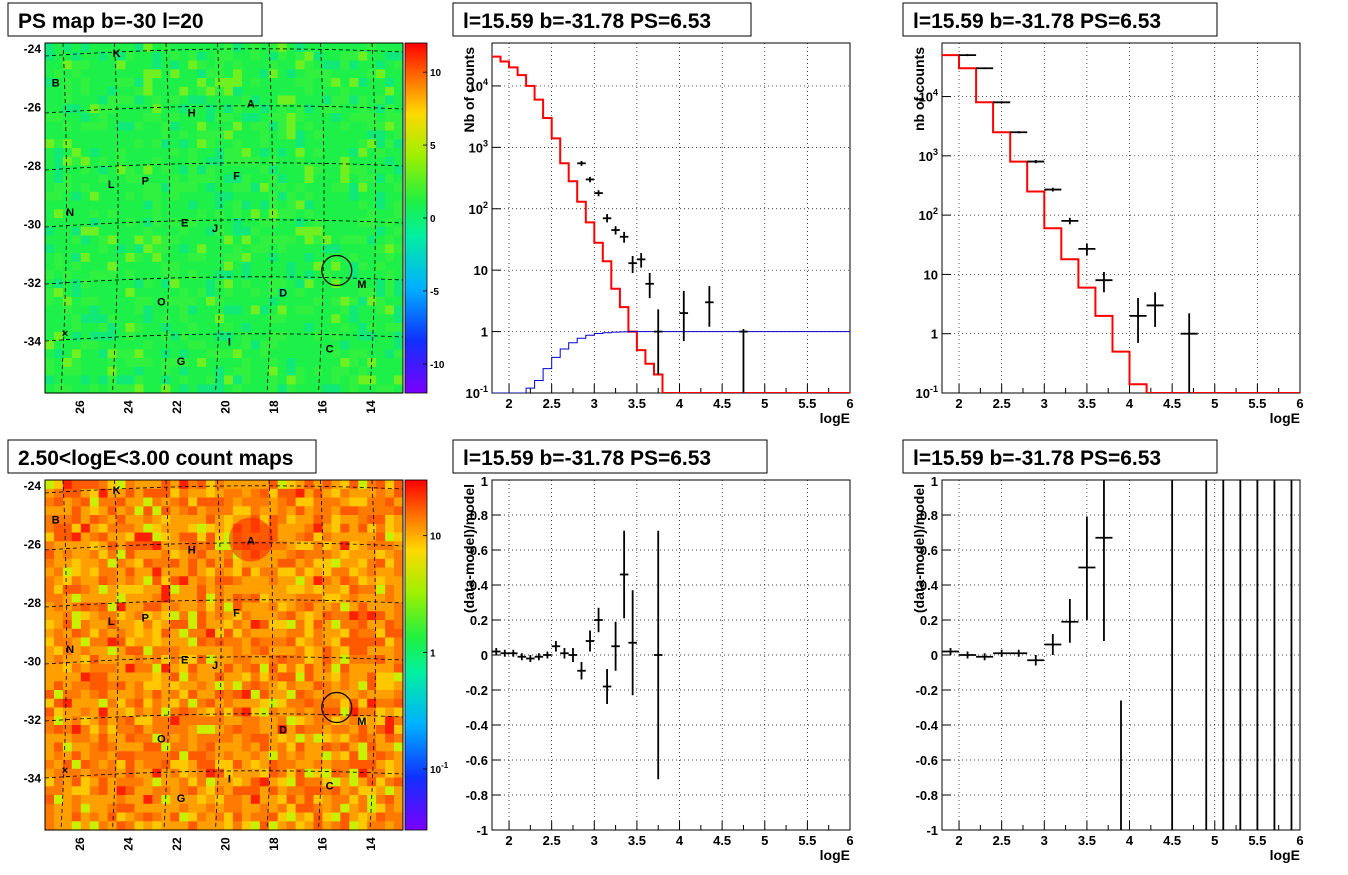 The width and height of the screenshot is (1348, 875). What do you see at coordinates (224, 655) in the screenshot?
I see `map-pixel-field` at bounding box center [224, 655].